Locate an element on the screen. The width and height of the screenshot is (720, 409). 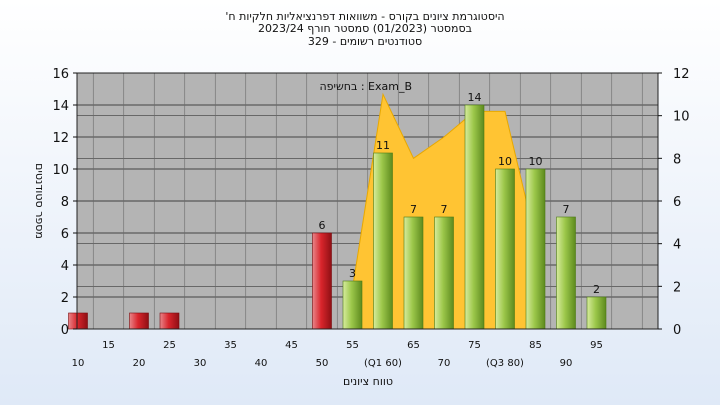
y-axis-left: 0 2 4 6 8 10 12 14 16 is located at coordinates (64, 202).